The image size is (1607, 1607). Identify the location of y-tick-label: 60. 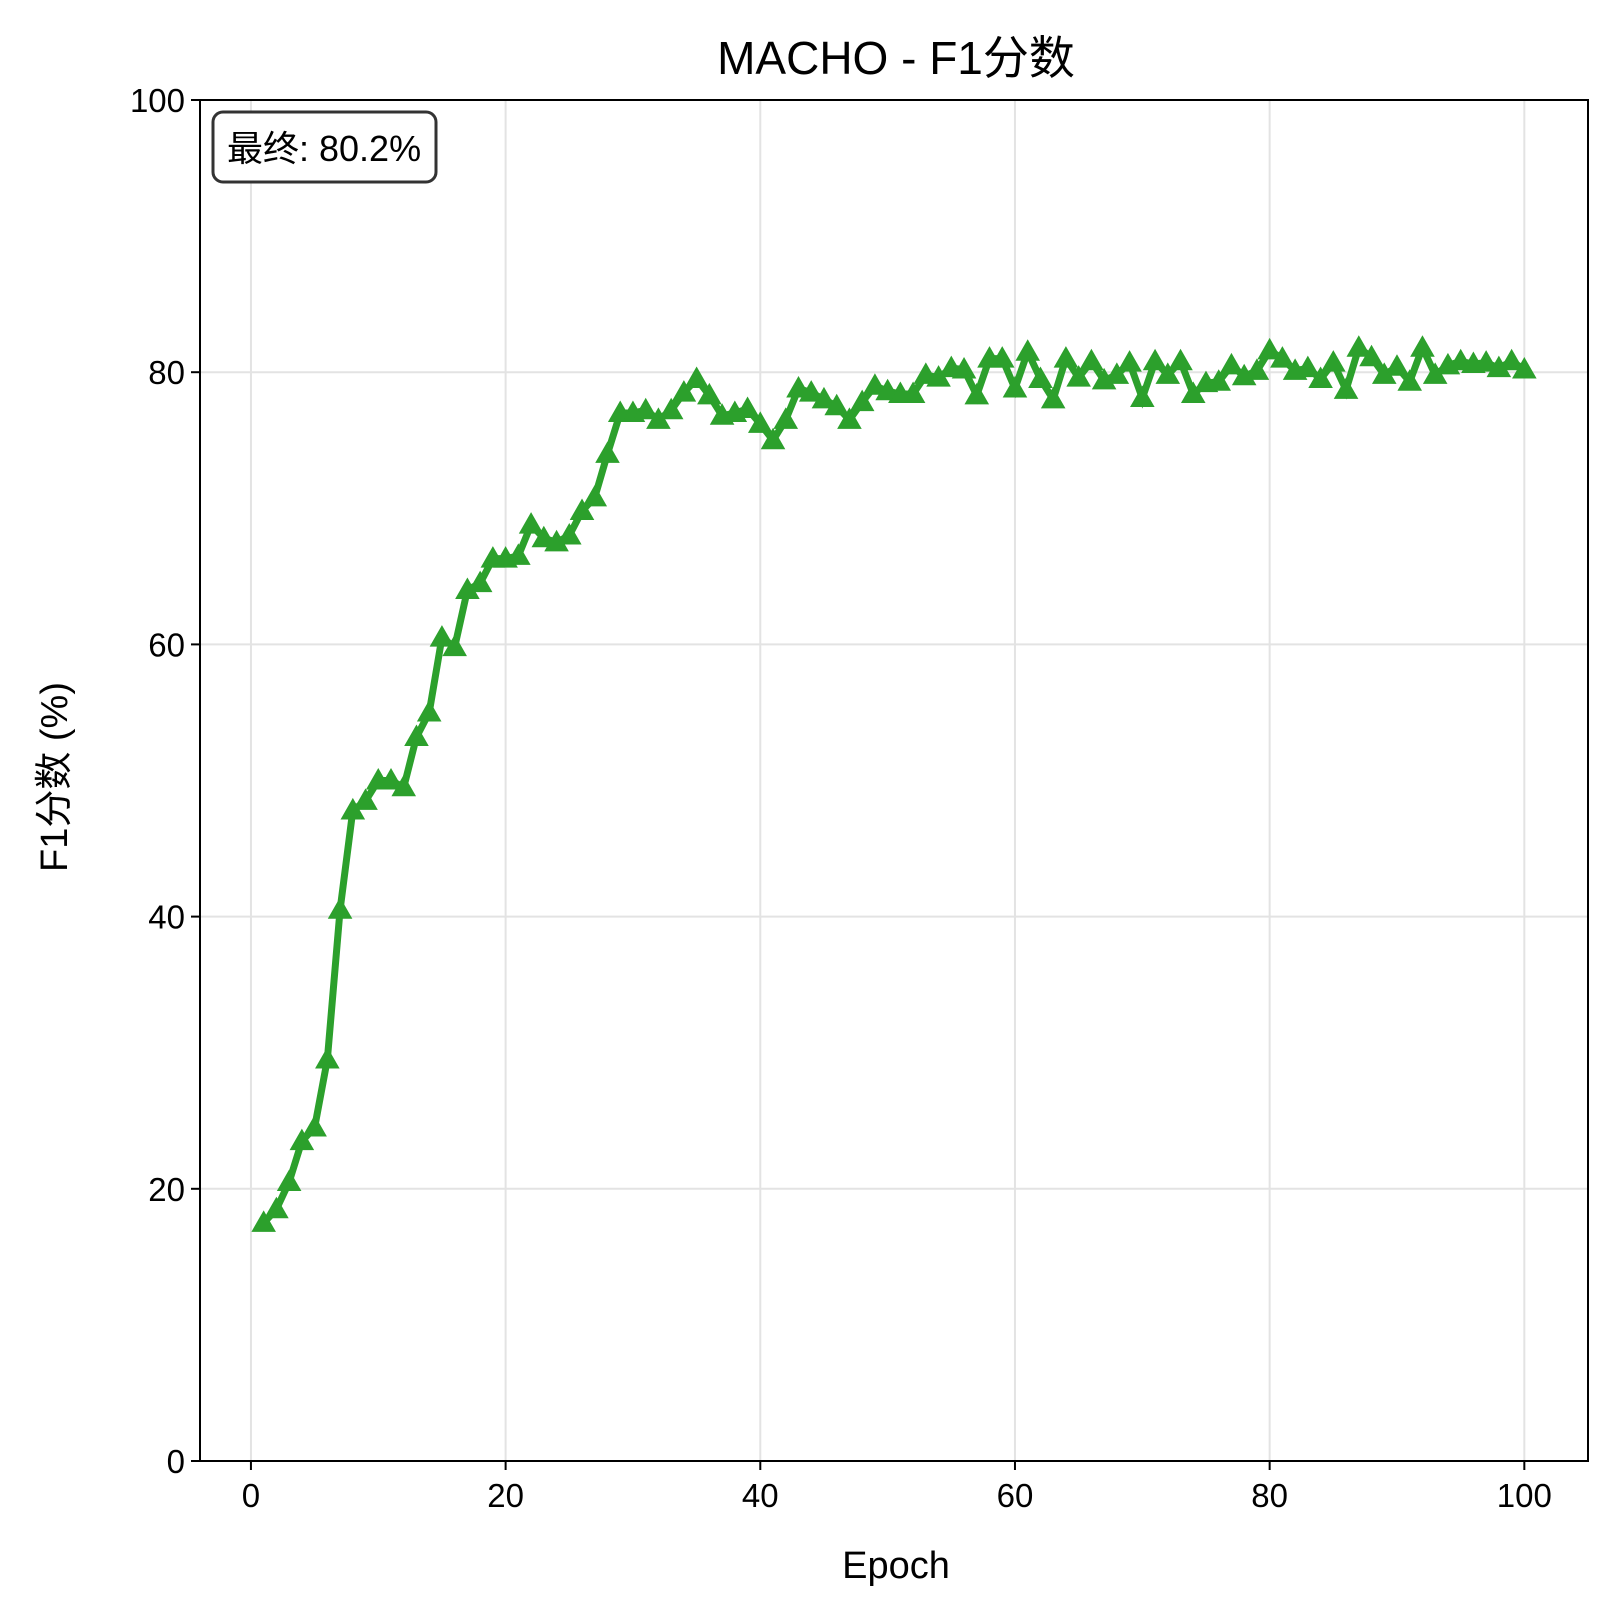
(166, 644).